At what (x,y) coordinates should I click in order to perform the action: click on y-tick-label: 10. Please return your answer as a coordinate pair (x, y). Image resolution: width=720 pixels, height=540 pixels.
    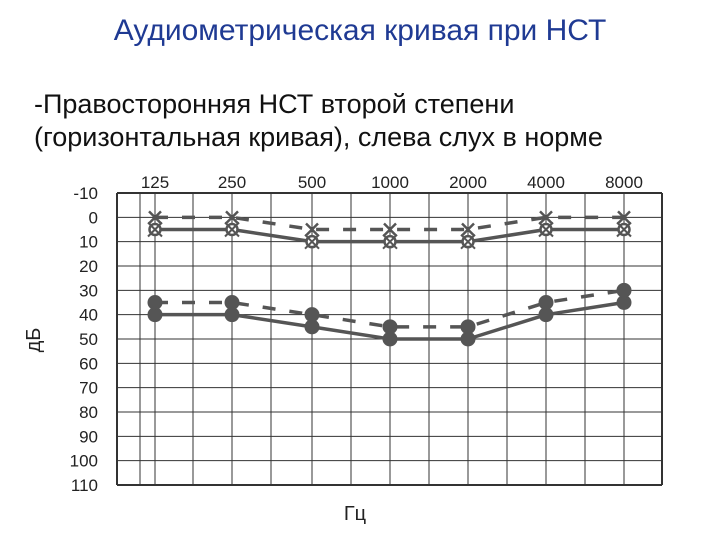
    Looking at the image, I should click on (88, 242).